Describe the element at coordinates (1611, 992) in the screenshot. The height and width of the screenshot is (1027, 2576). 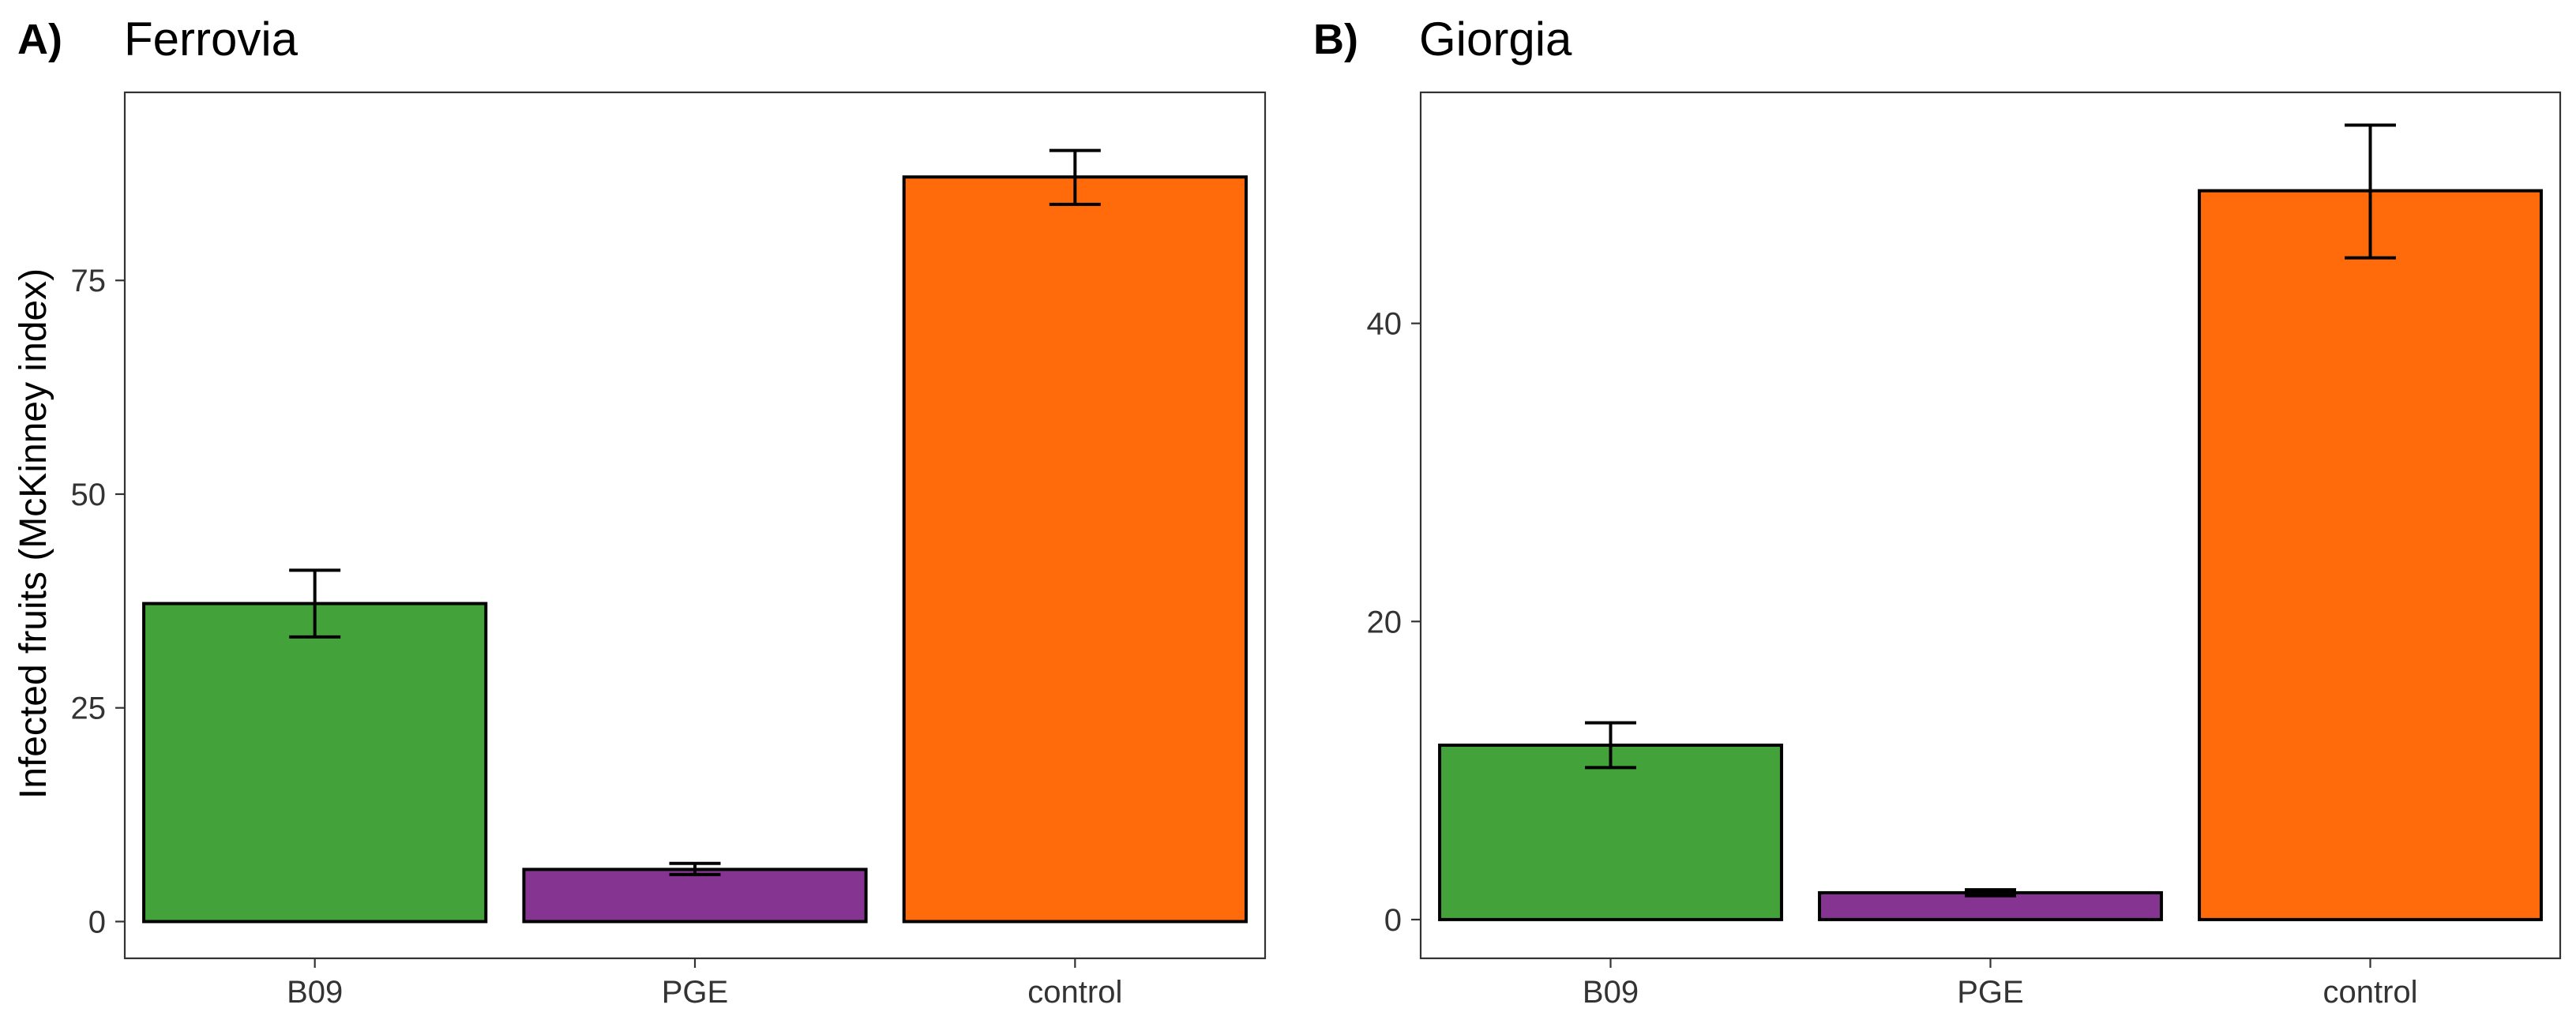
I see `panel-b-xtick-label: B09` at that location.